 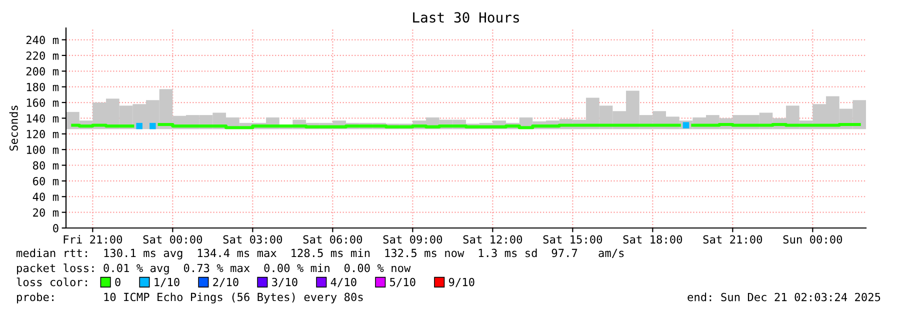 I want to click on x-tick-label: Sat 00:00, so click(x=172, y=239).